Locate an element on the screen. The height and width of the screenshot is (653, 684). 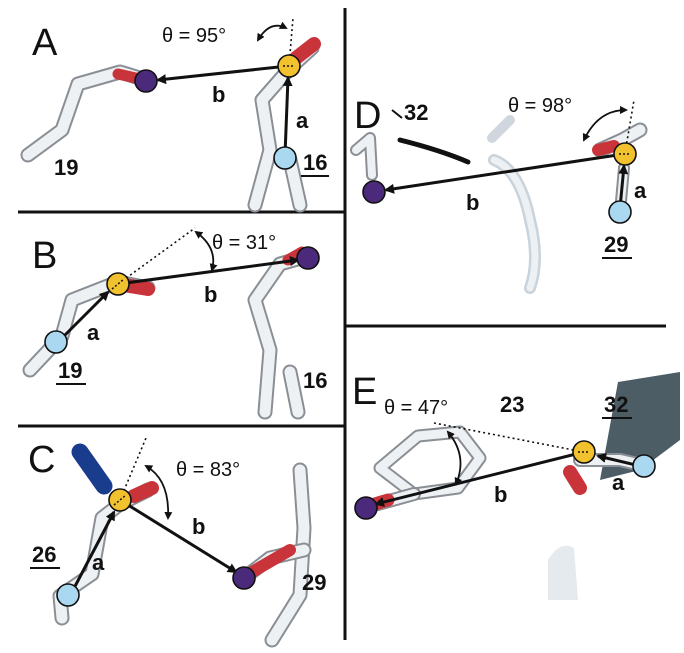
panel-label: E is located at coordinates (364, 392).